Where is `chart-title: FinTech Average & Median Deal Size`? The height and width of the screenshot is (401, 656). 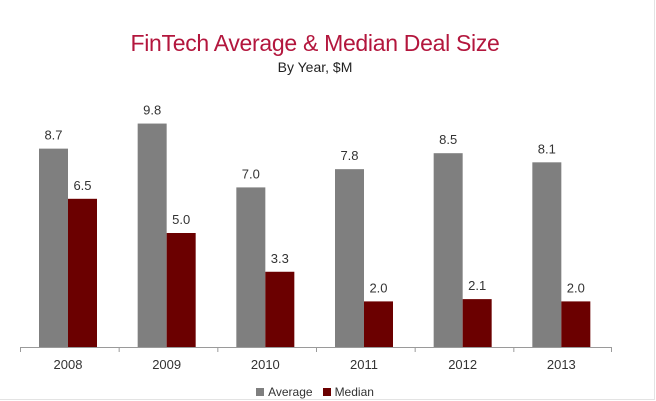 chart-title: FinTech Average & Median Deal Size is located at coordinates (315, 43).